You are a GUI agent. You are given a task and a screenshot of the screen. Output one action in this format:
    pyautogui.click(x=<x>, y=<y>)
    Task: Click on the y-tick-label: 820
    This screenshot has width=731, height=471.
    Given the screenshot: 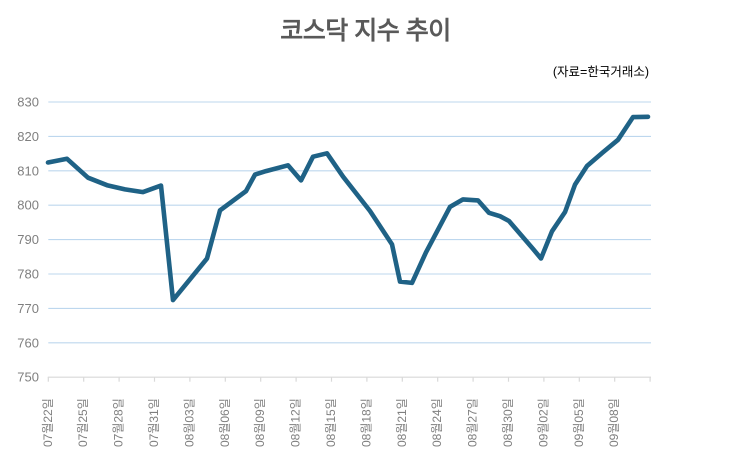 What is the action you would take?
    pyautogui.click(x=28, y=136)
    